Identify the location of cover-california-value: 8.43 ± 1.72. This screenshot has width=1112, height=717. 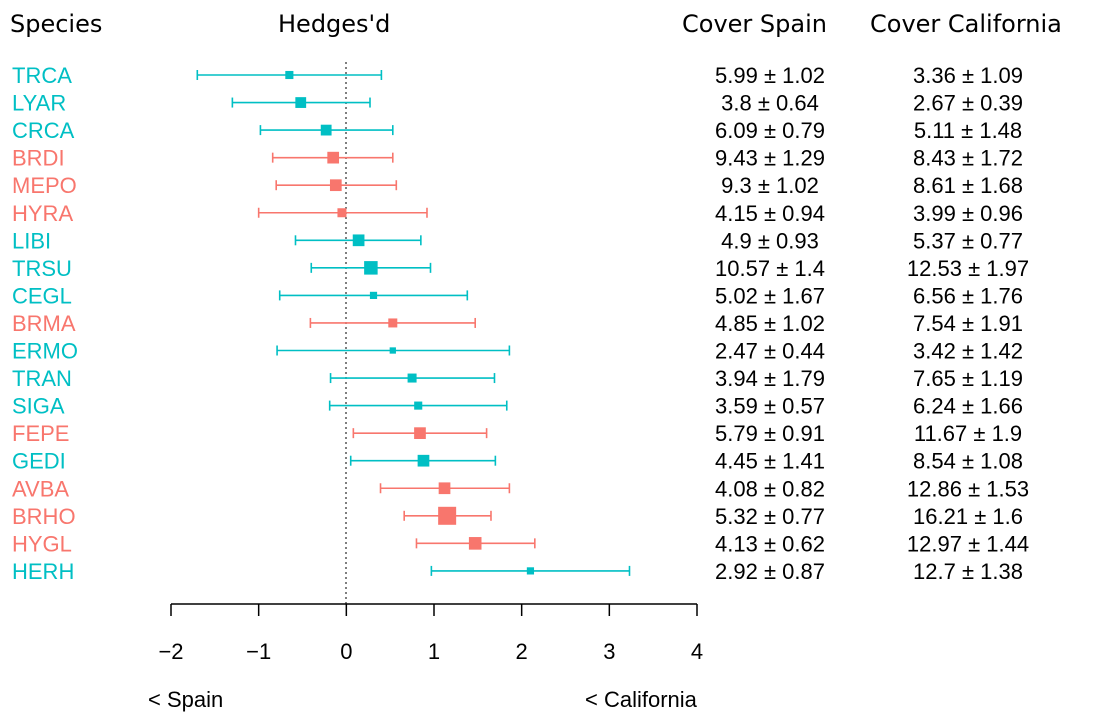
(968, 158).